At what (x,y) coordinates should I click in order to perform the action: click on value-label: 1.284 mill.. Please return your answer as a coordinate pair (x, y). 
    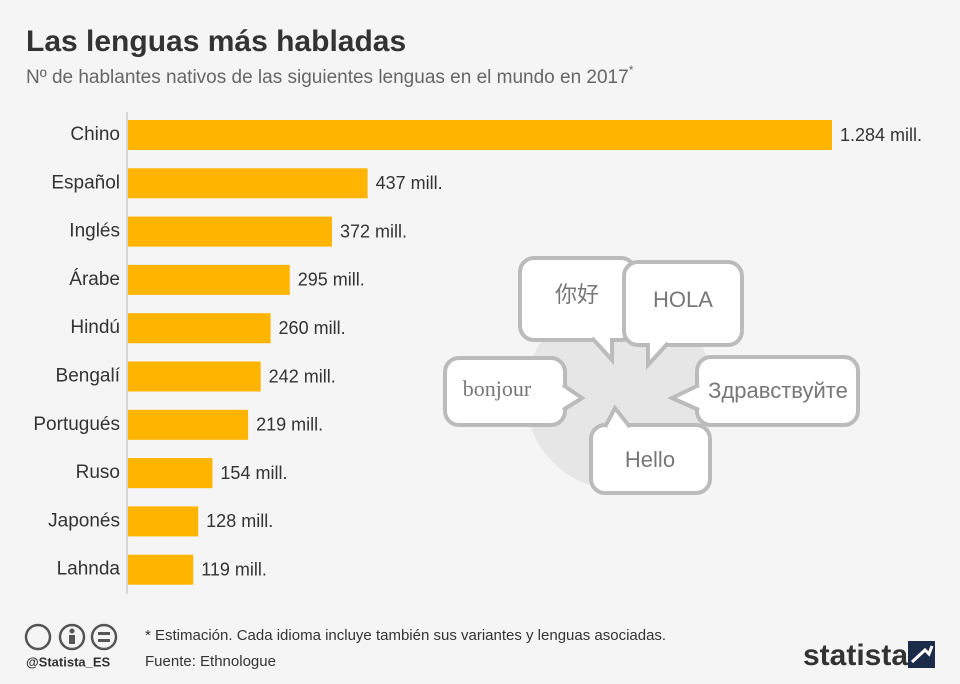
    Looking at the image, I should click on (881, 135).